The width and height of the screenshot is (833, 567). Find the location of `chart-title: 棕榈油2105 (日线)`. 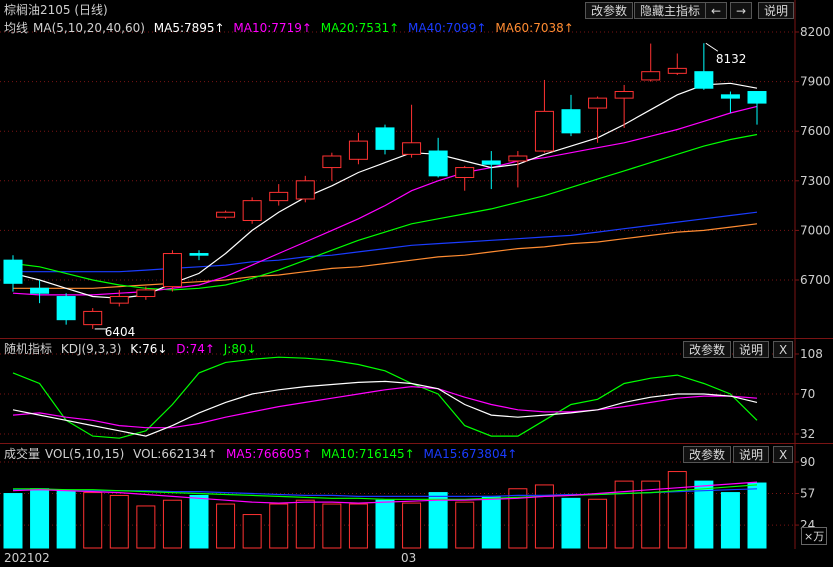

chart-title: 棕榈油2105 (日线) is located at coordinates (56, 10).